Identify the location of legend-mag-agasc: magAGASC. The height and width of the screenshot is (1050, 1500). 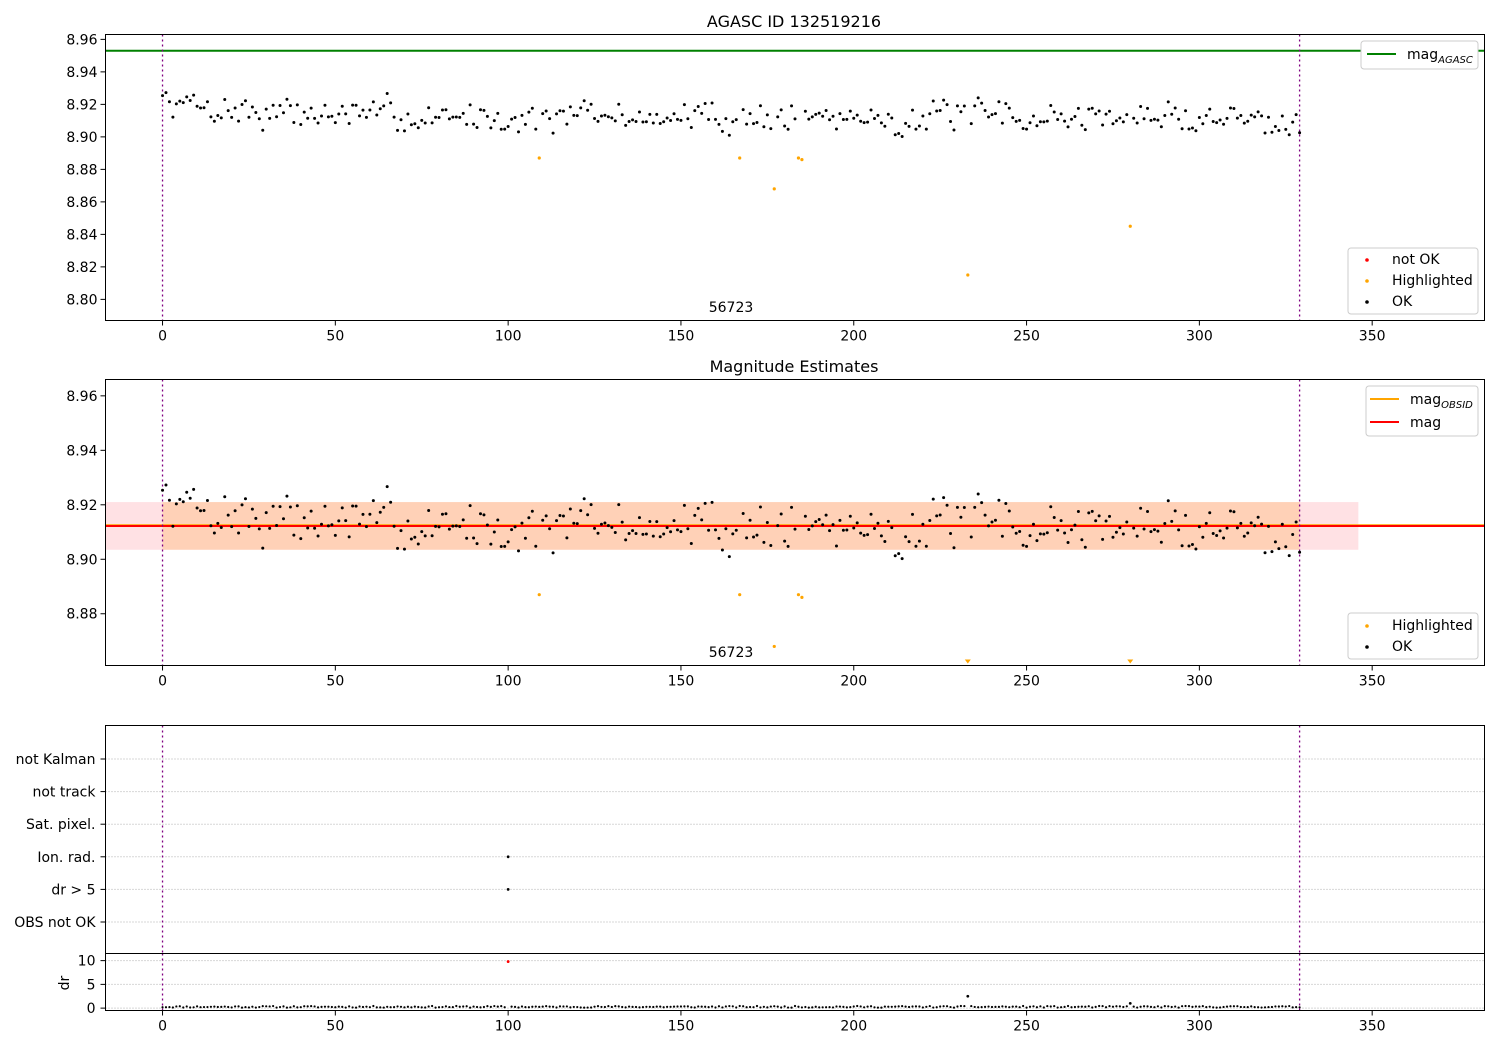
(1419, 55).